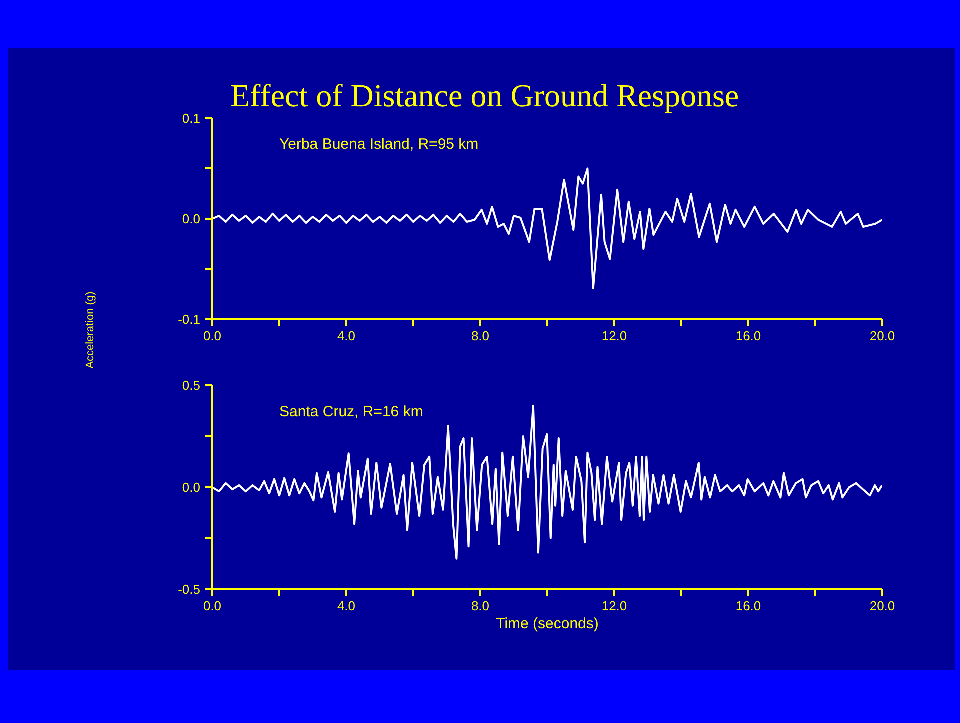 This screenshot has width=960, height=723. I want to click on text: Yerba Buena Island, R=95 km, so click(379, 145).